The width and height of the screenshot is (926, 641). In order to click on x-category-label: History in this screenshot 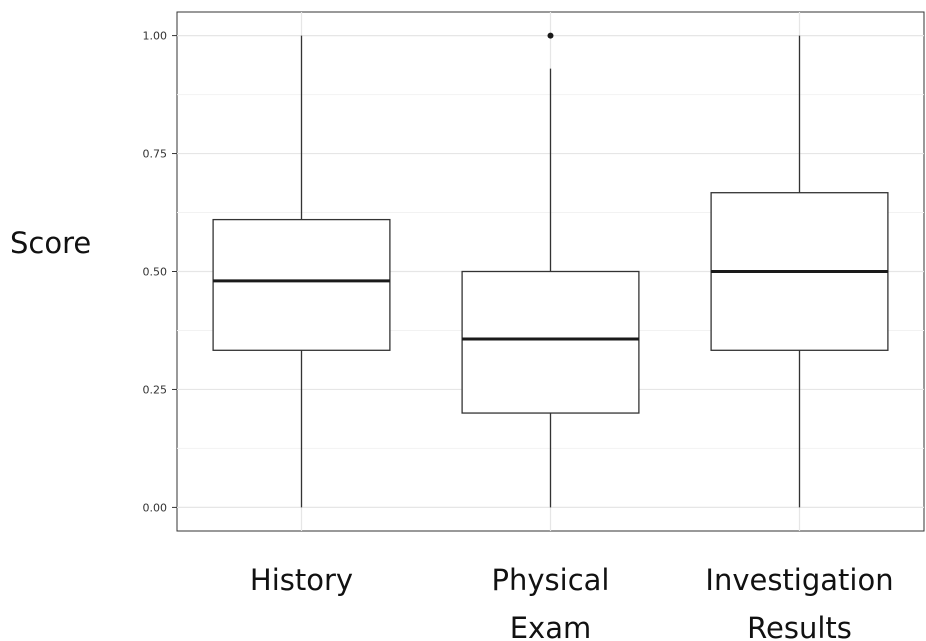, I will do `click(301, 580)`.